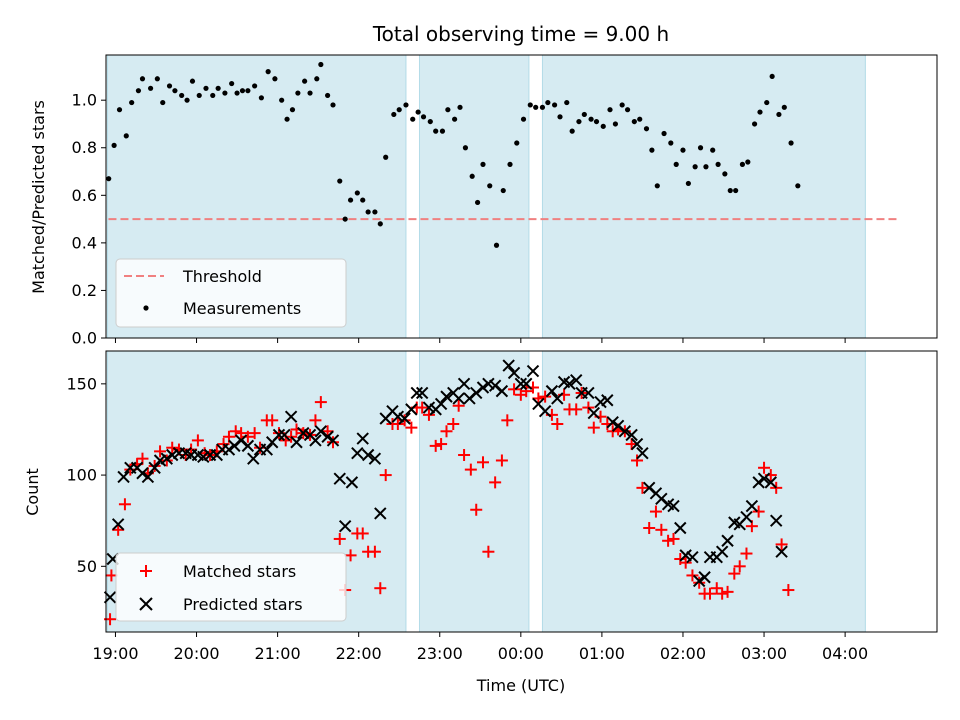  I want to click on legend-measurements: Measurements, so click(242, 308).